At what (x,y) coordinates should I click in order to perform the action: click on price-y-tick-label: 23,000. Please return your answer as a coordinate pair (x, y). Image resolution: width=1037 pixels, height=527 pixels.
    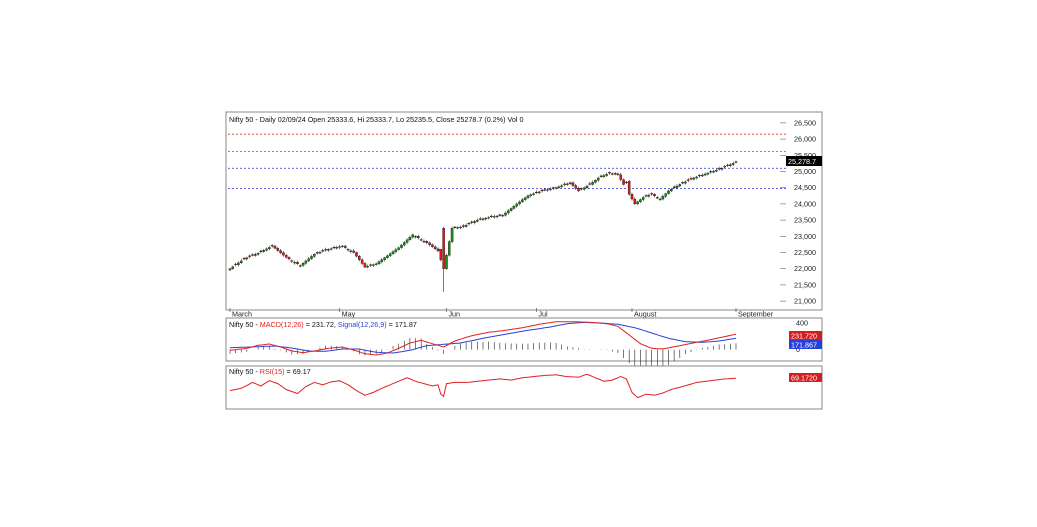
    Looking at the image, I should click on (805, 236).